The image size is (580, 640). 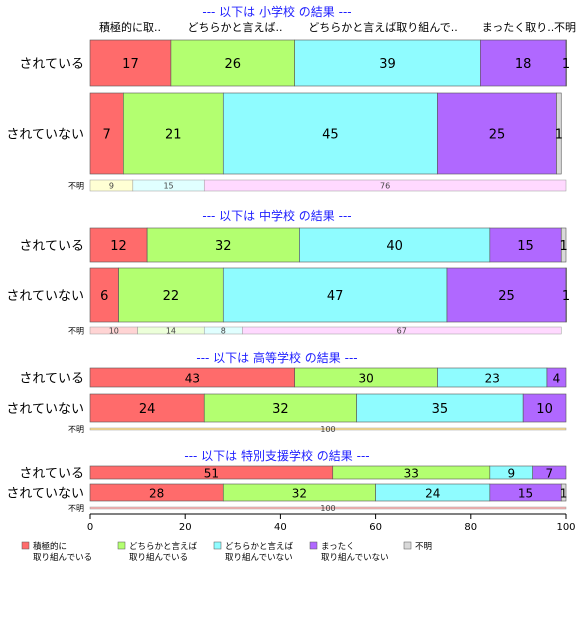 I want to click on bar-value-label: 39, so click(x=387, y=64).